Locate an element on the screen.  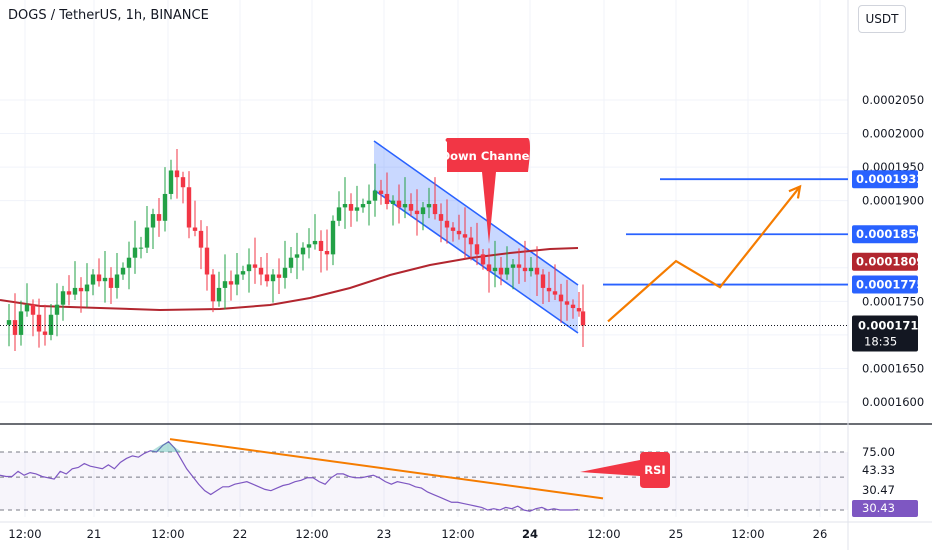
countdown-label: 18:35 is located at coordinates (880, 341).